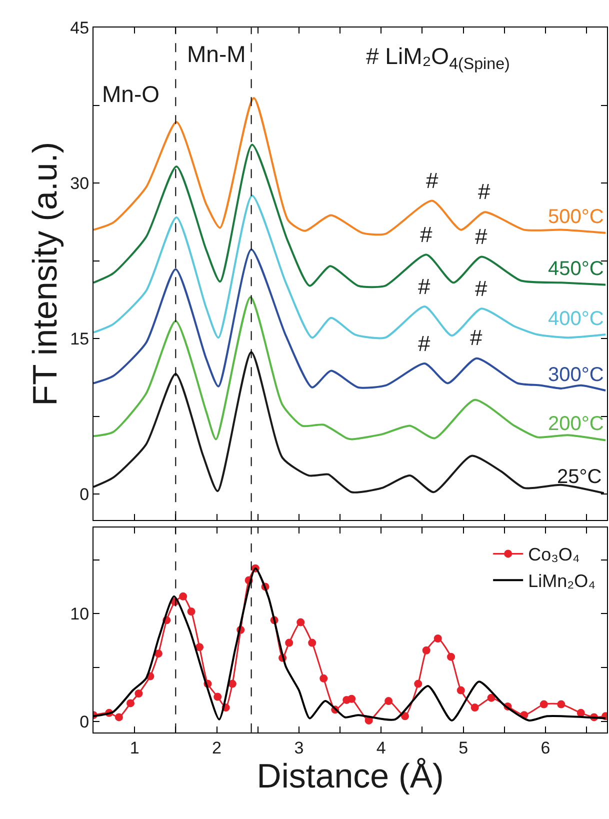 This screenshot has width=609, height=819. Describe the element at coordinates (80, 28) in the screenshot. I see `y-tick-label: 45` at that location.